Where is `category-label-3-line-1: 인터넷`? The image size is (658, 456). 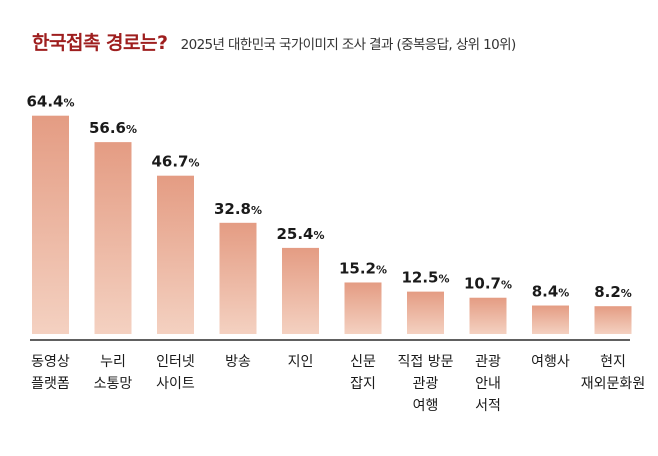
category-label-3-line-1: 인터넷 is located at coordinates (175, 362).